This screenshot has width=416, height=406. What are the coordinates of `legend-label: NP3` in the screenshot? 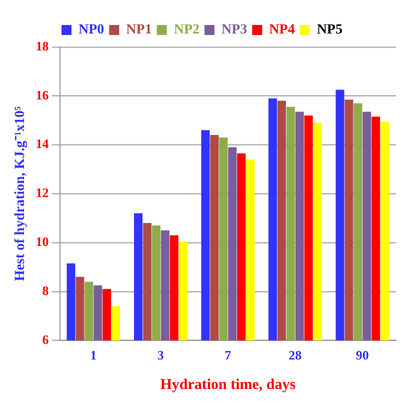 It's located at (235, 30).